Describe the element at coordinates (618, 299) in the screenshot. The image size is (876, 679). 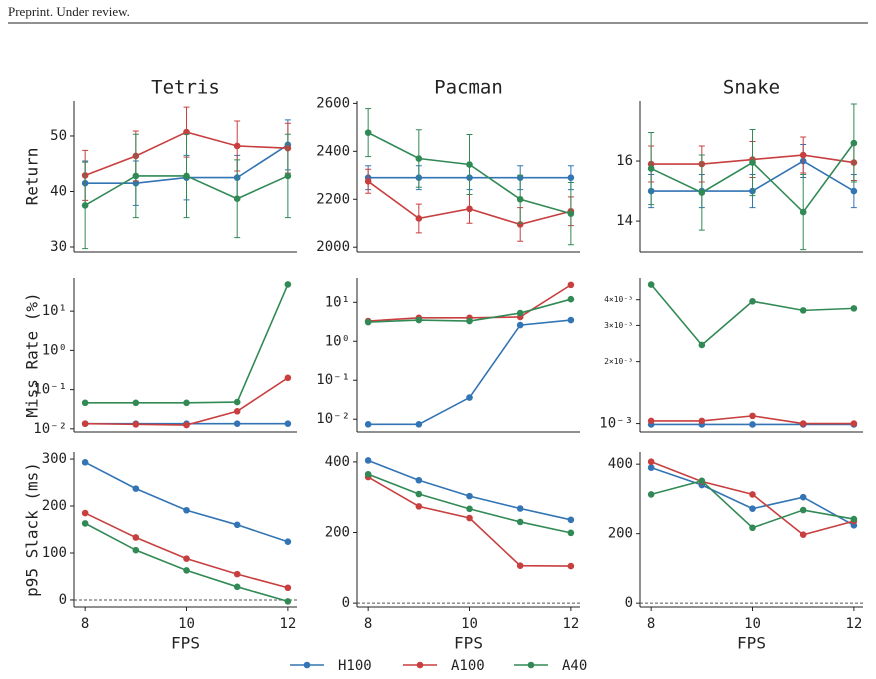
I see `y-tick-label: 4×10⁻³` at that location.